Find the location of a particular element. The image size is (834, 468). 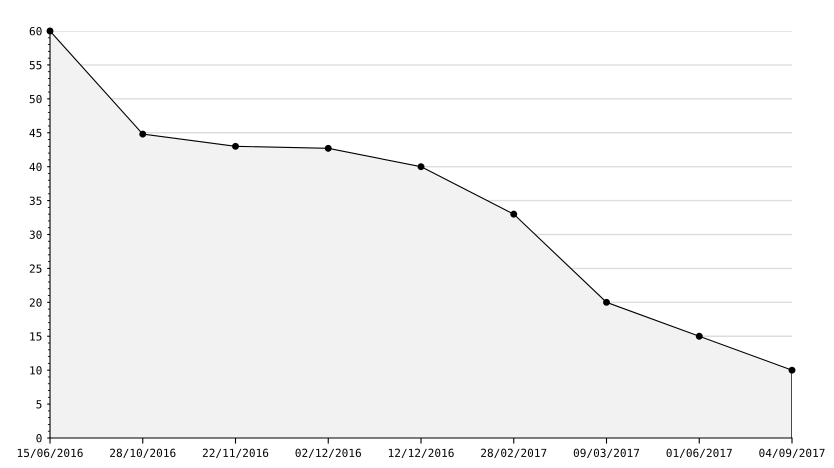

y-tick-label: 40 is located at coordinates (36, 167).